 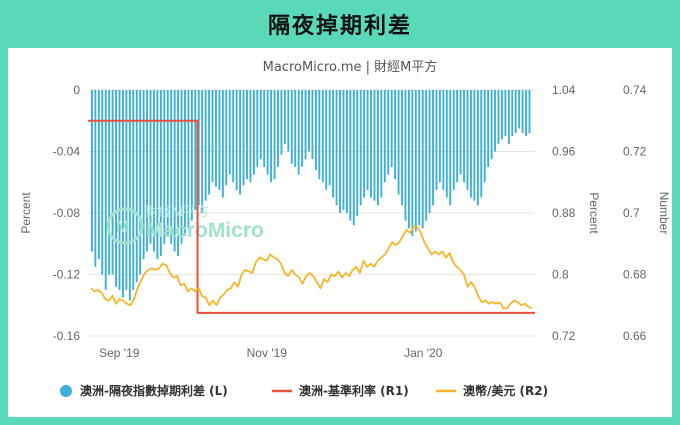 What do you see at coordinates (564, 152) in the screenshot?
I see `y-right1-tick: 0.96` at bounding box center [564, 152].